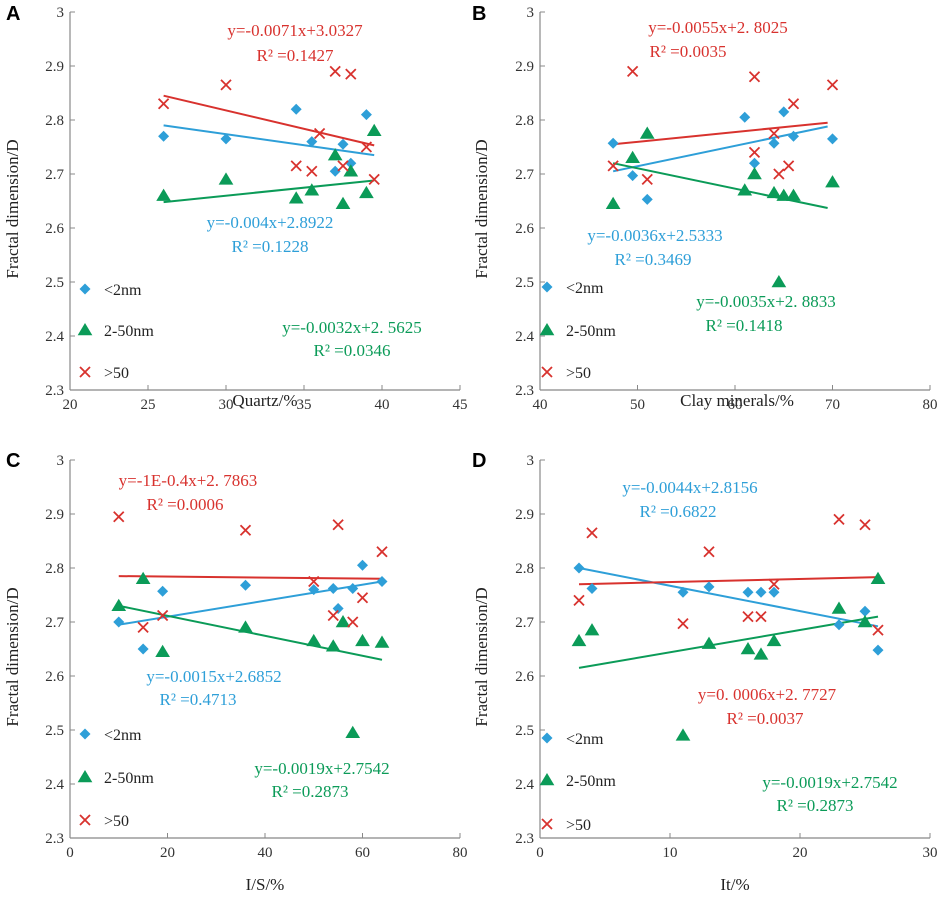 The width and height of the screenshot is (941, 897). I want to click on legend-label-gt50-c: >50, so click(116, 821).